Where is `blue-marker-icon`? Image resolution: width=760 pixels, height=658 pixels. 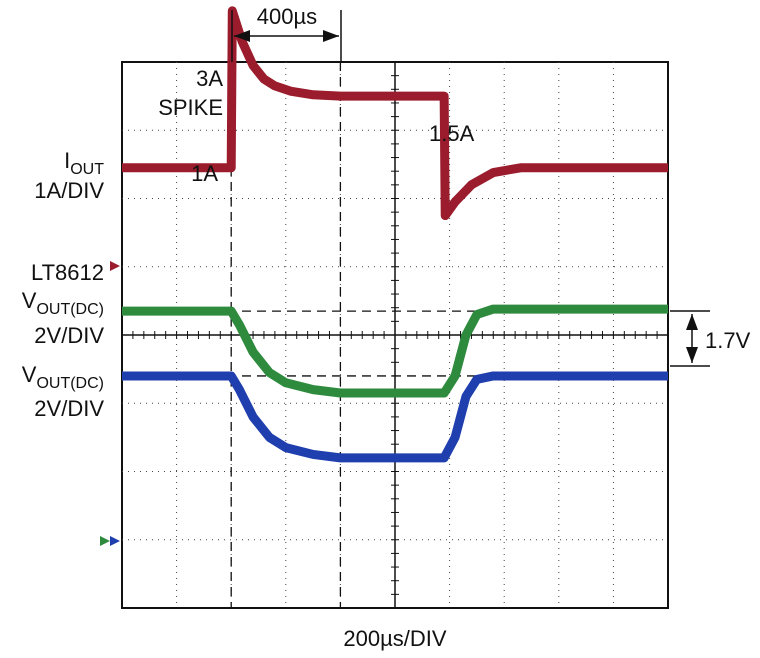 blue-marker-icon is located at coordinates (115, 541).